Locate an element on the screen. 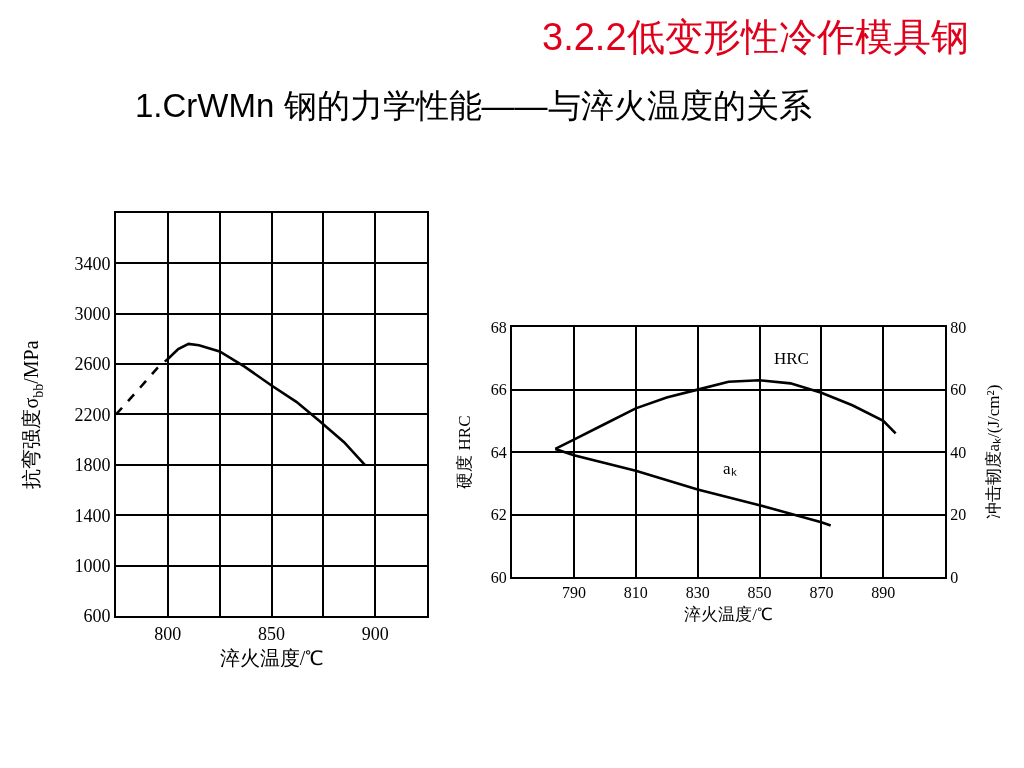 The height and width of the screenshot is (768, 1024). y-tick-label: 1400 is located at coordinates (92, 515).